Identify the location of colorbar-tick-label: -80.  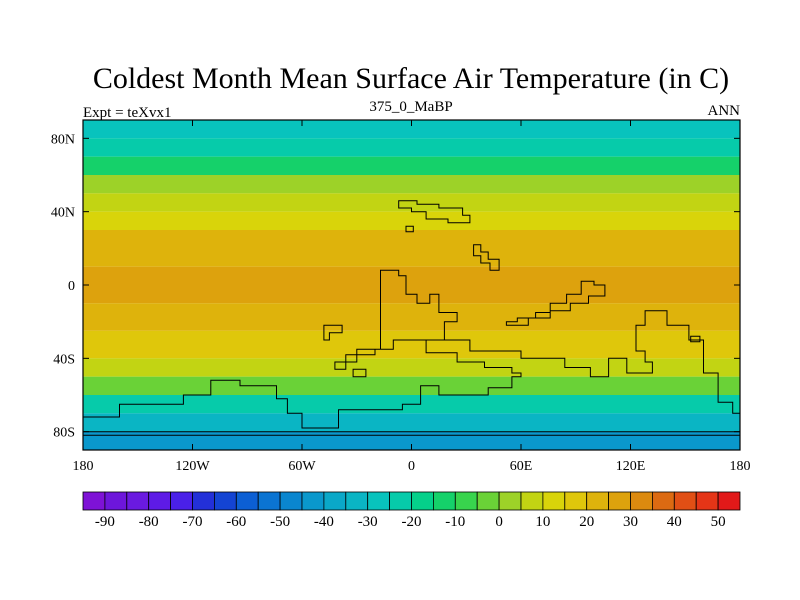
(149, 522).